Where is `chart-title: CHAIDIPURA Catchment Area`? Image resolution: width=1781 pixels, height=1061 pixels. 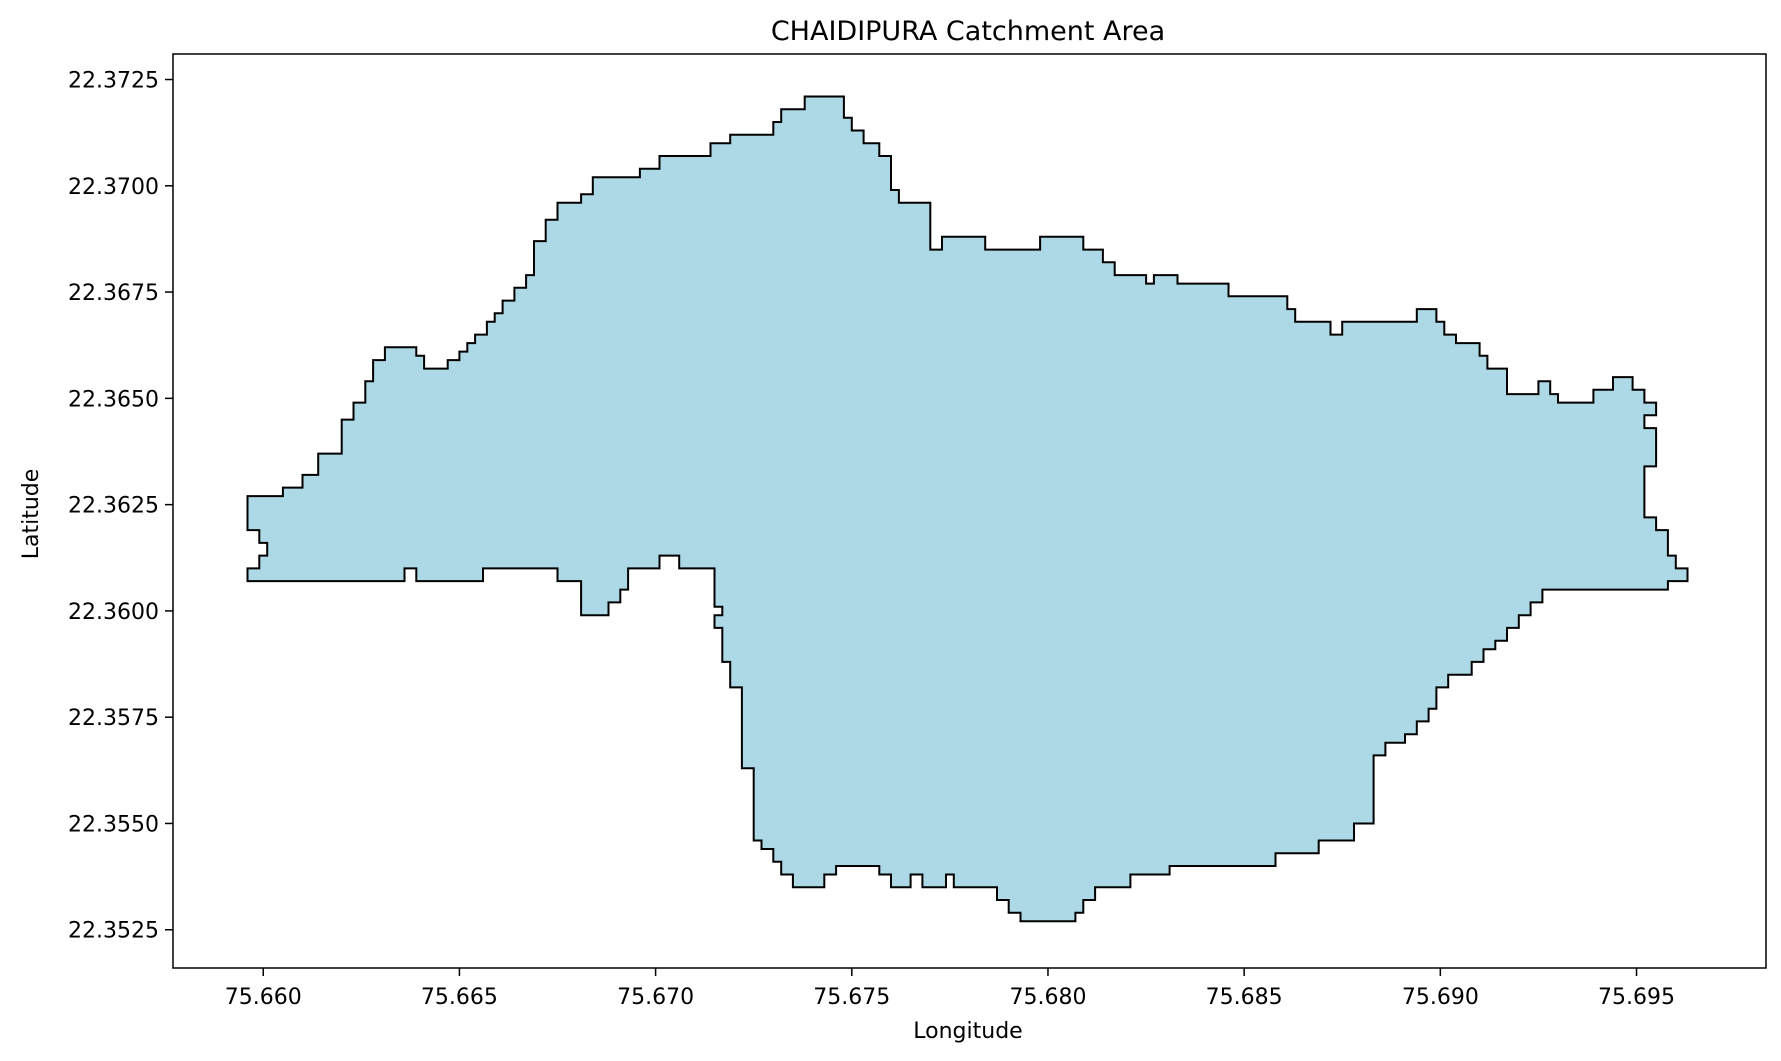
chart-title: CHAIDIPURA Catchment Area is located at coordinates (968, 31).